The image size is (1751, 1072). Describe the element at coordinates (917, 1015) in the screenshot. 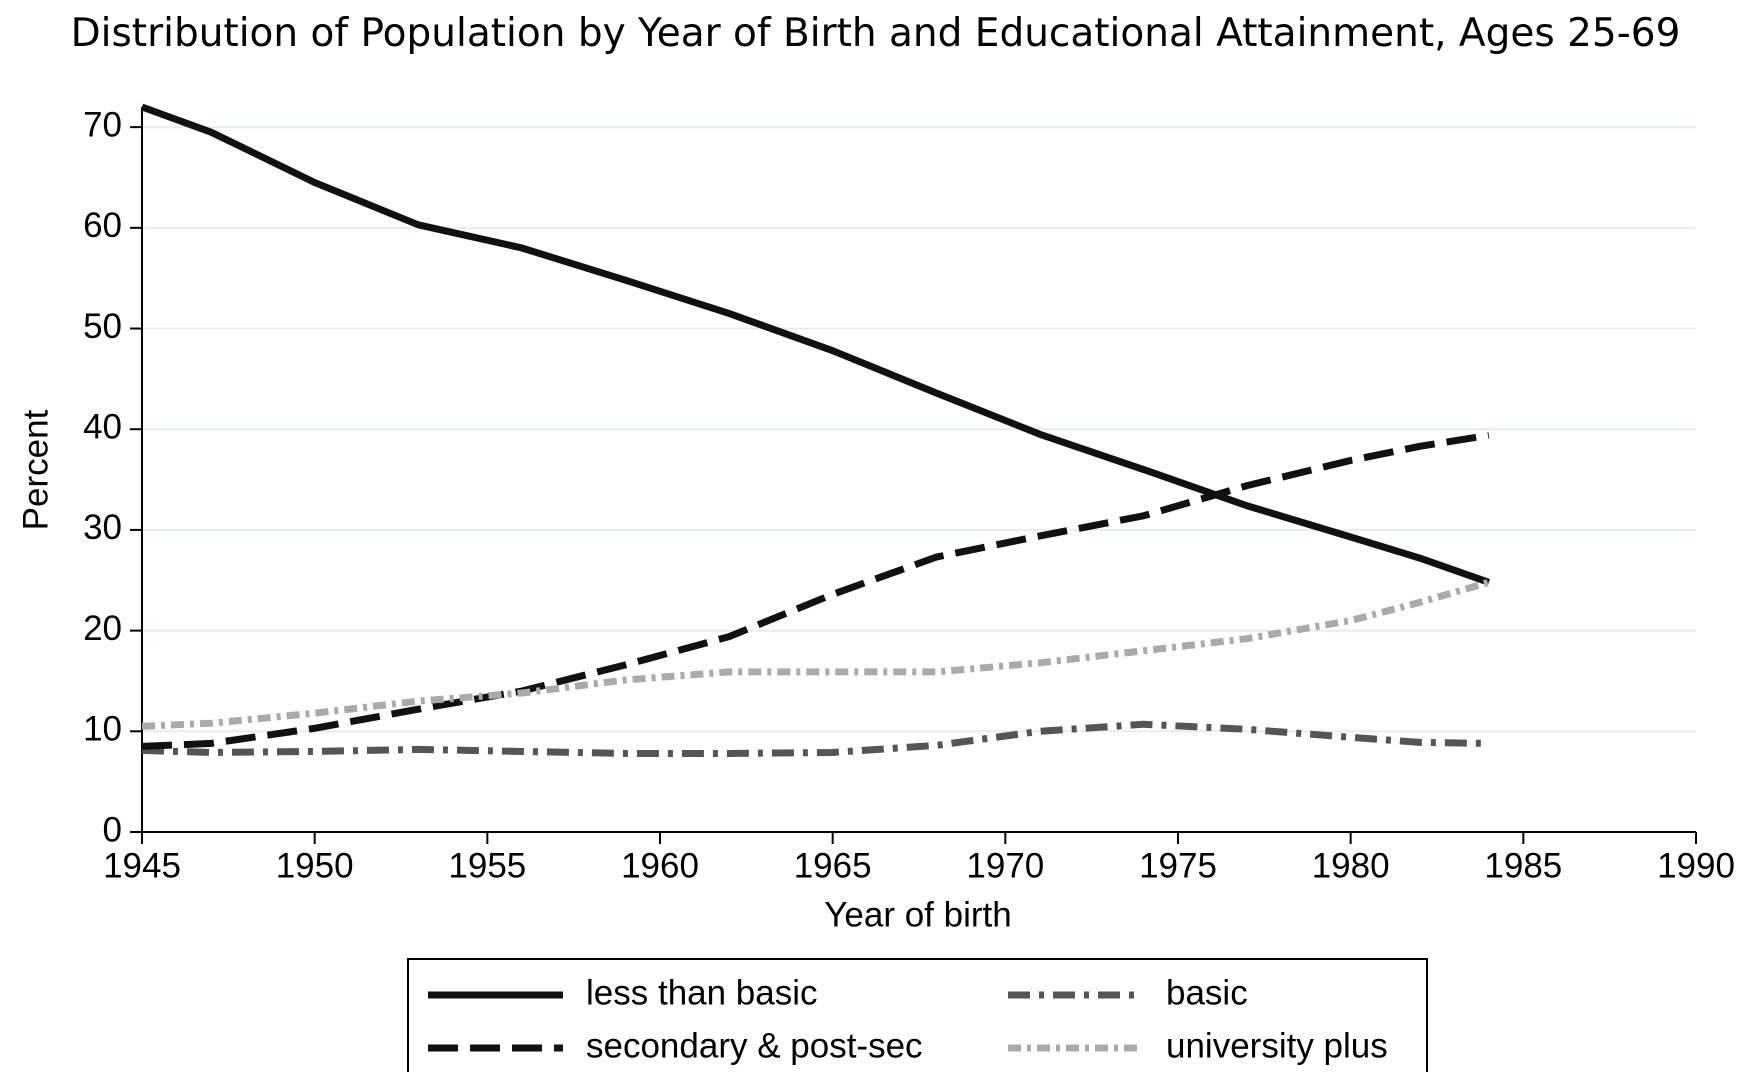

I see `legend-box` at that location.